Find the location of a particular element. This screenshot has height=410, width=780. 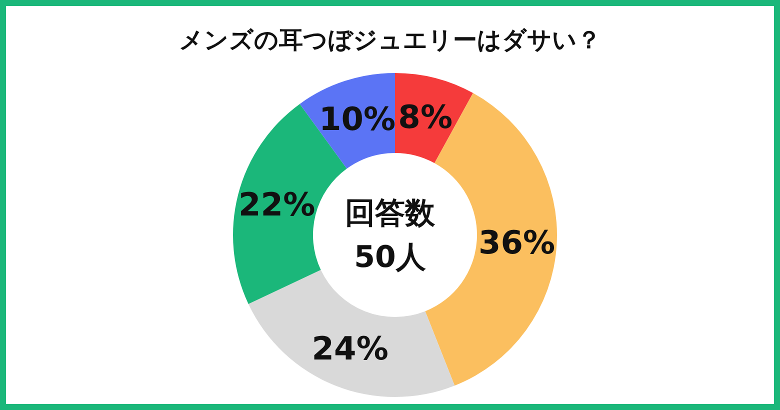

data-label: 24% is located at coordinates (350, 348).